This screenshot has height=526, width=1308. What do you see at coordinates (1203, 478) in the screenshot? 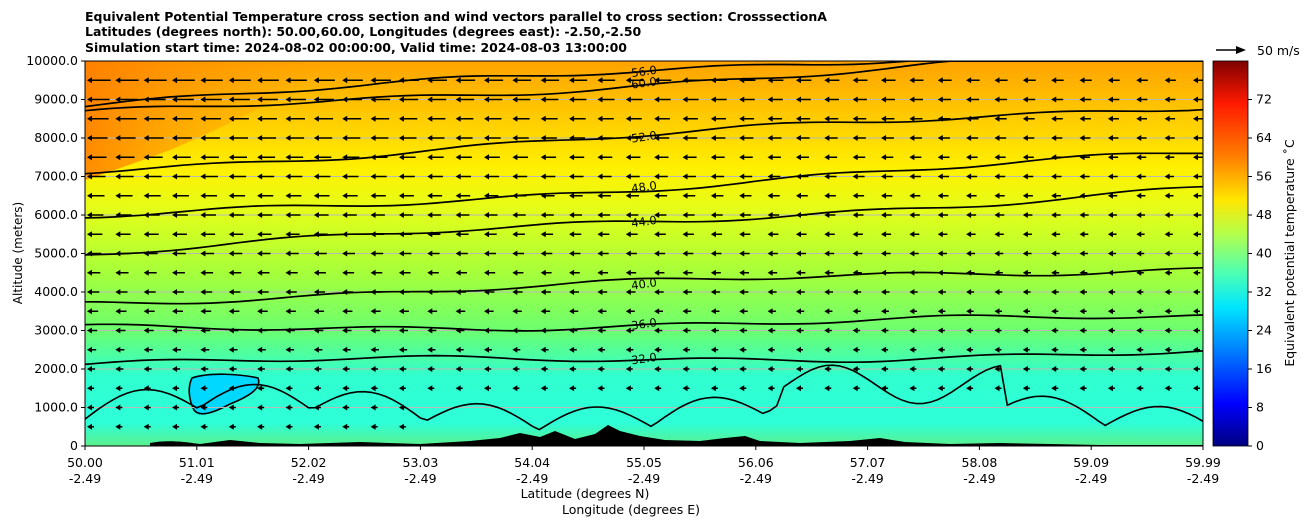
I see `x-tick-label-lon: -2.49` at bounding box center [1203, 478].